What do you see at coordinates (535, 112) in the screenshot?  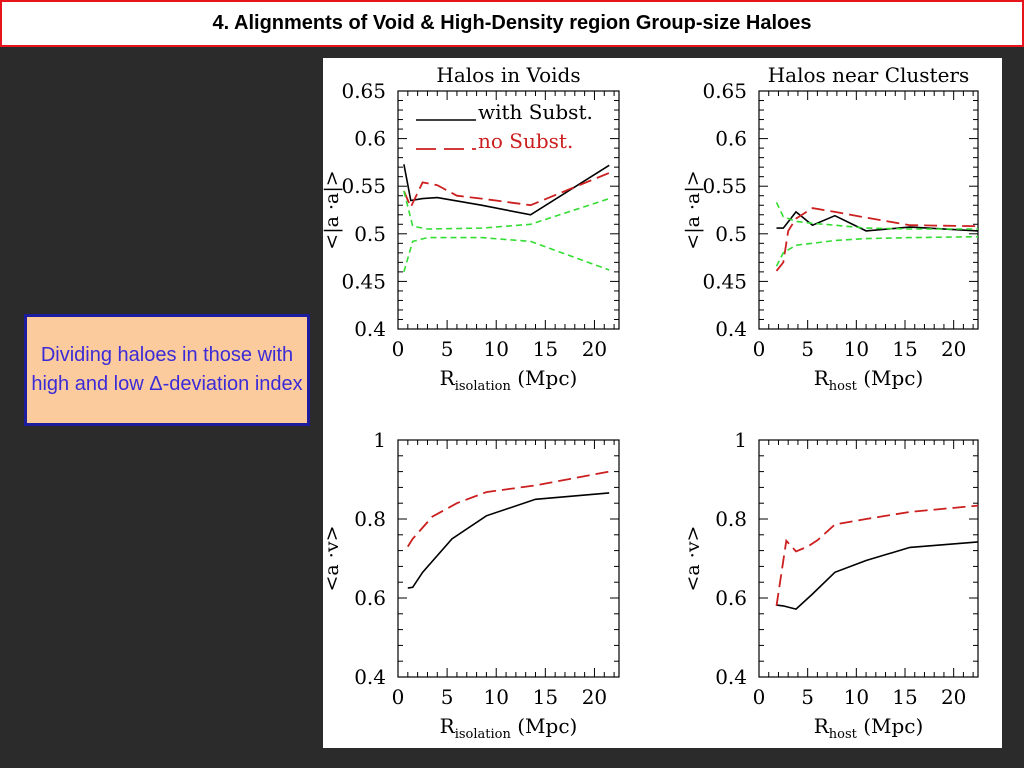 I see `legend-label: with Subst.` at bounding box center [535, 112].